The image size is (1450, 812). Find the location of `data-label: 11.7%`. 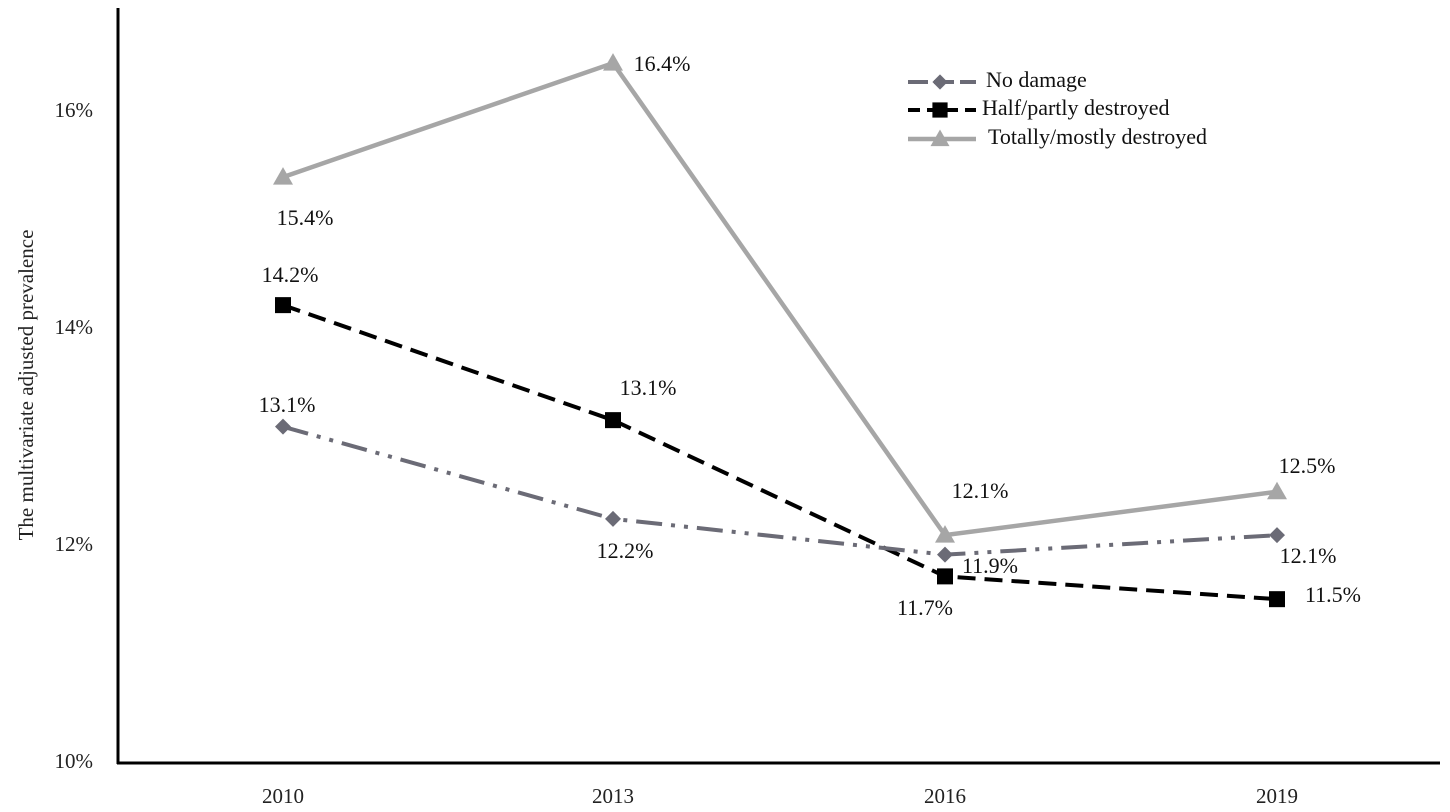

data-label: 11.7% is located at coordinates (925, 607).